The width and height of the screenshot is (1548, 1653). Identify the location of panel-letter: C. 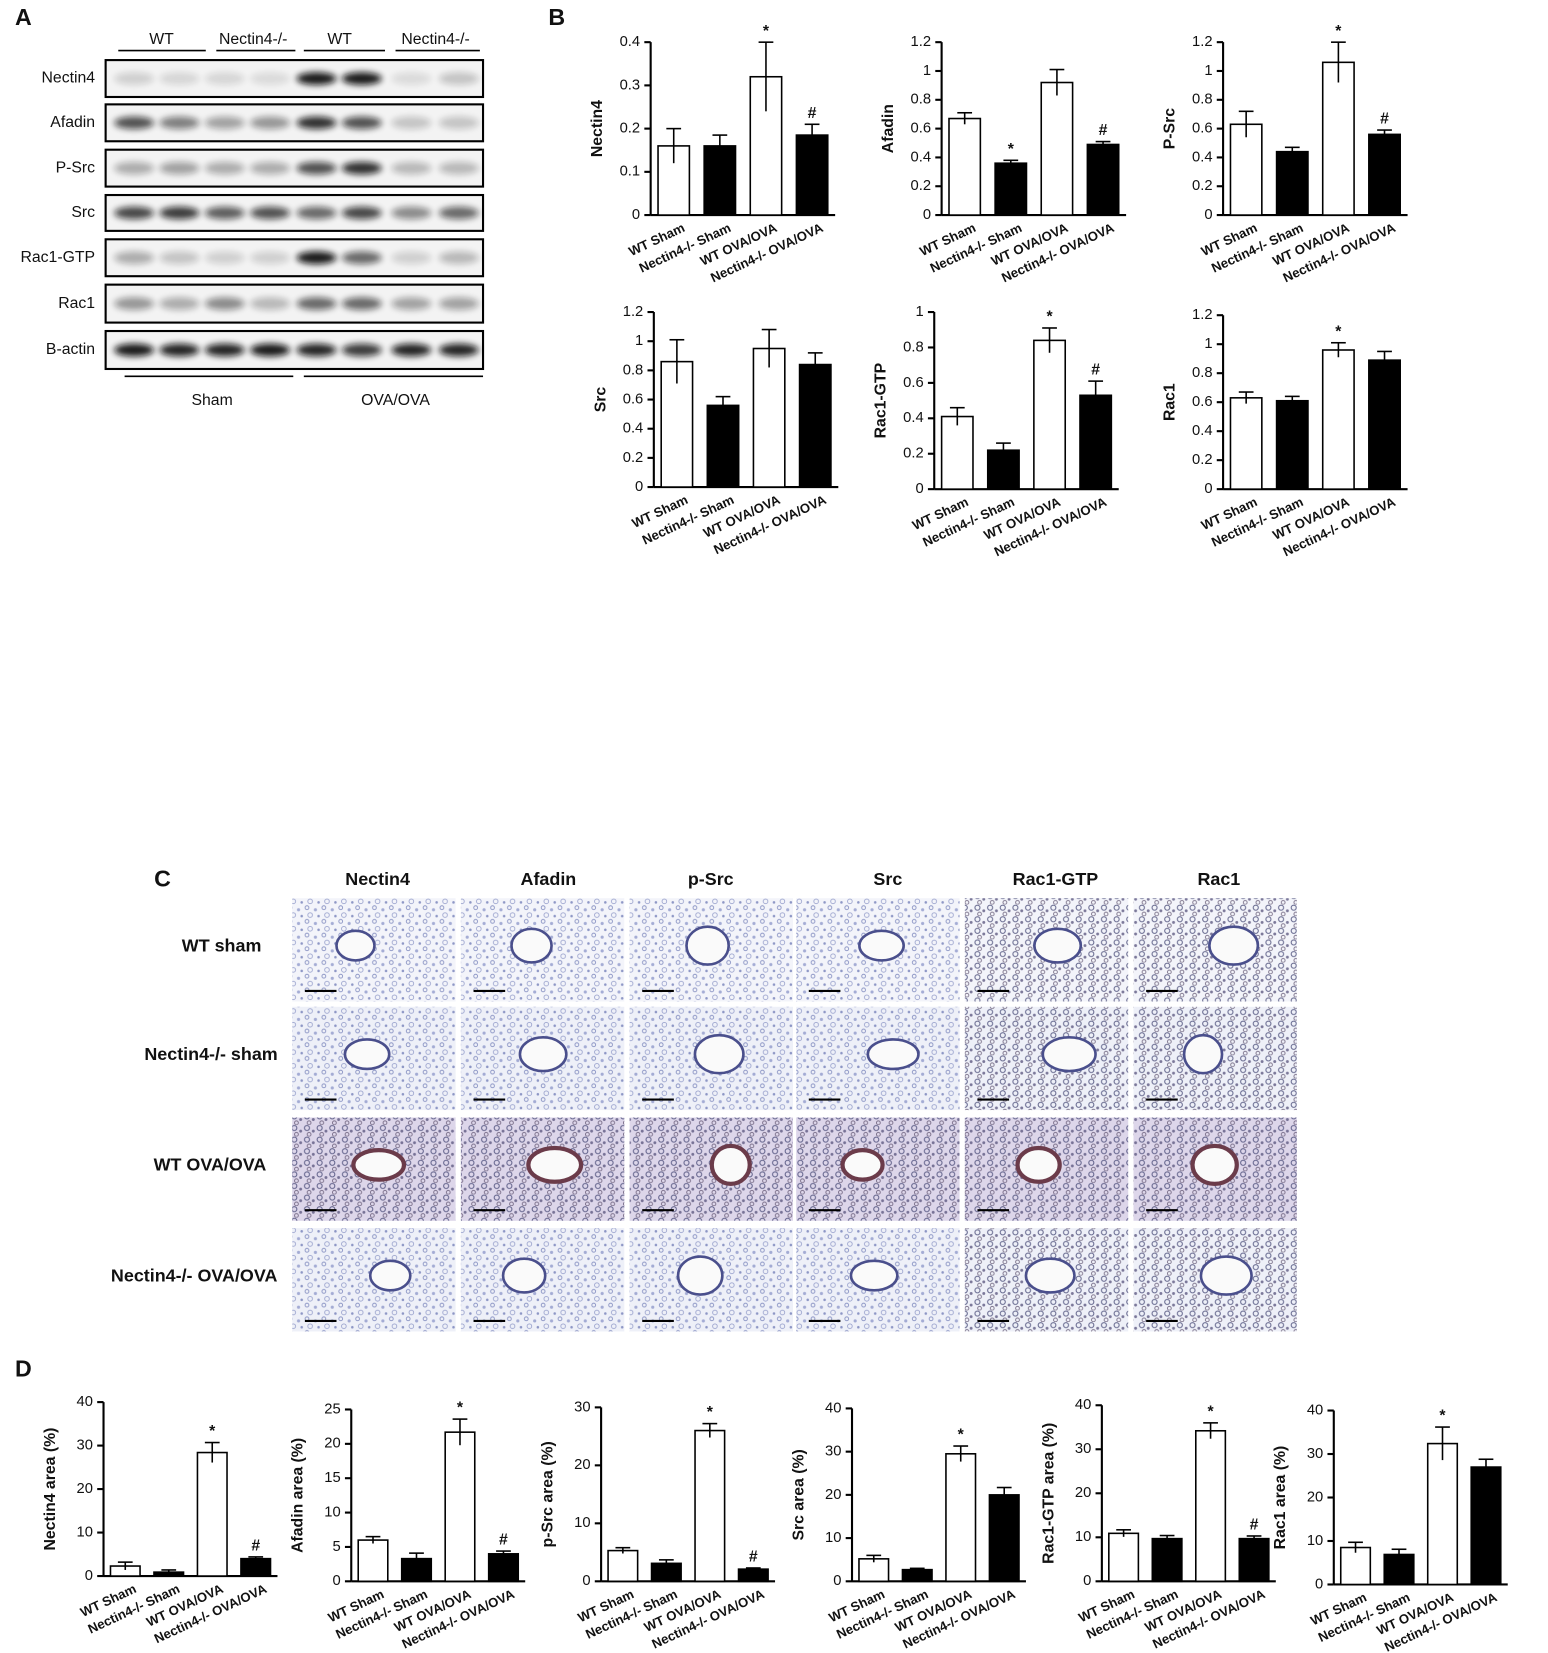
(162, 878).